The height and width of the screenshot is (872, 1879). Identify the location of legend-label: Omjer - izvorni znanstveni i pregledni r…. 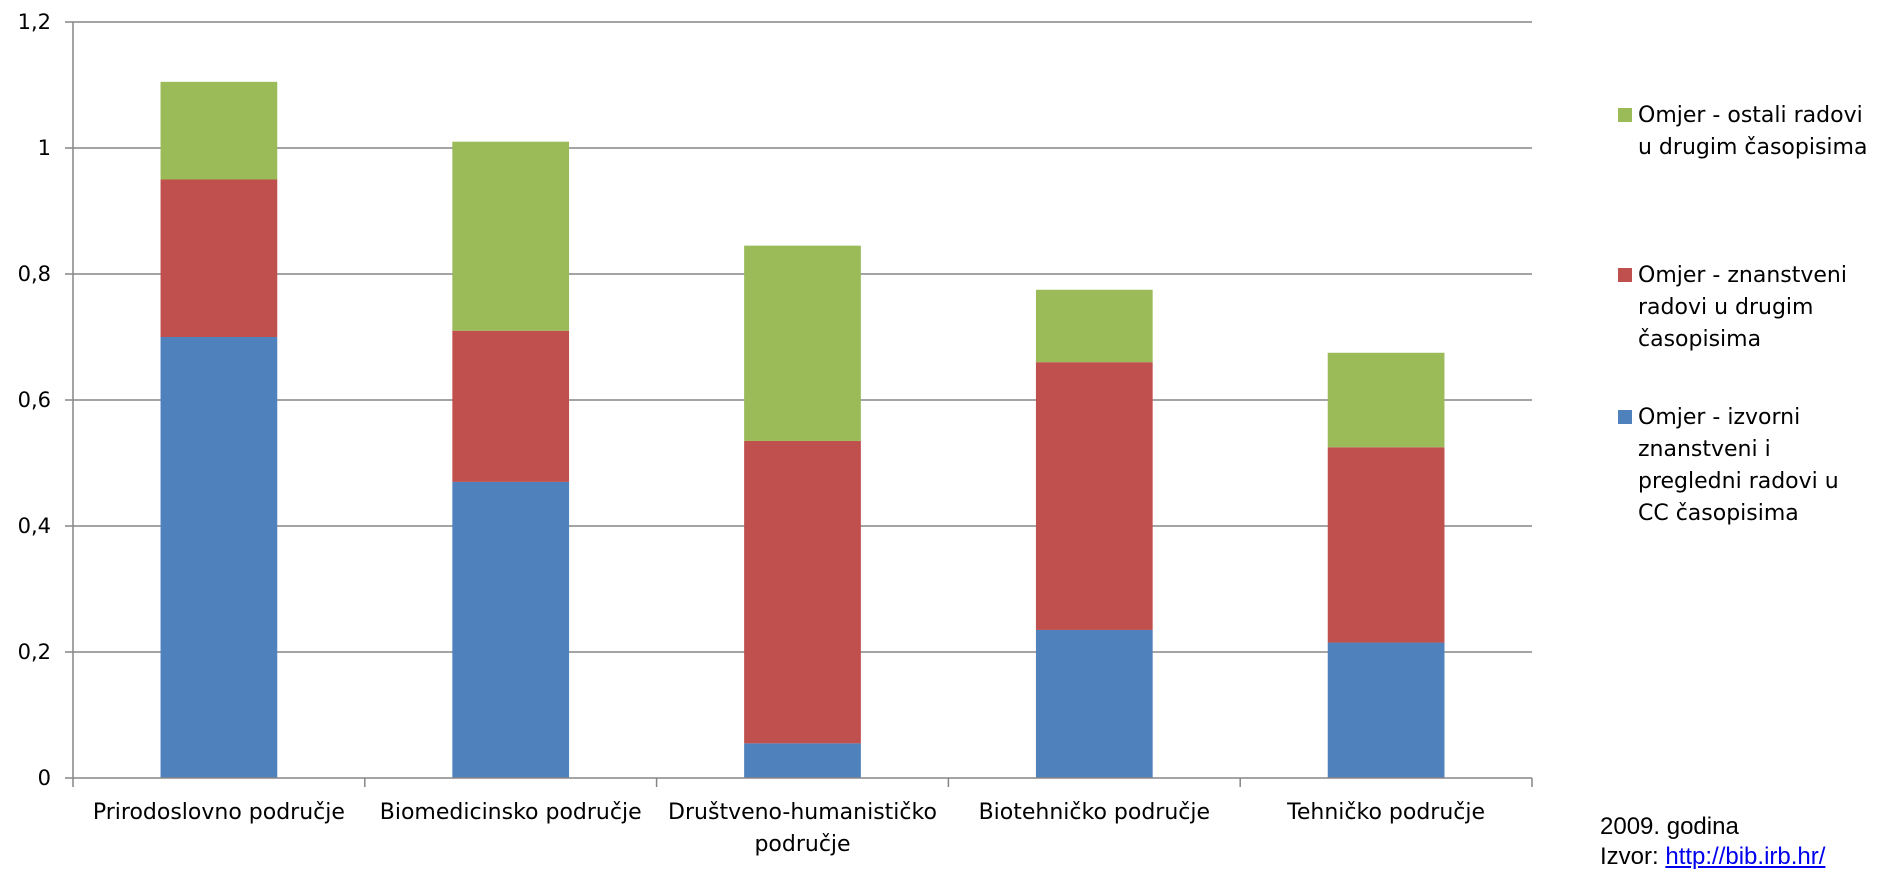
(1738, 465).